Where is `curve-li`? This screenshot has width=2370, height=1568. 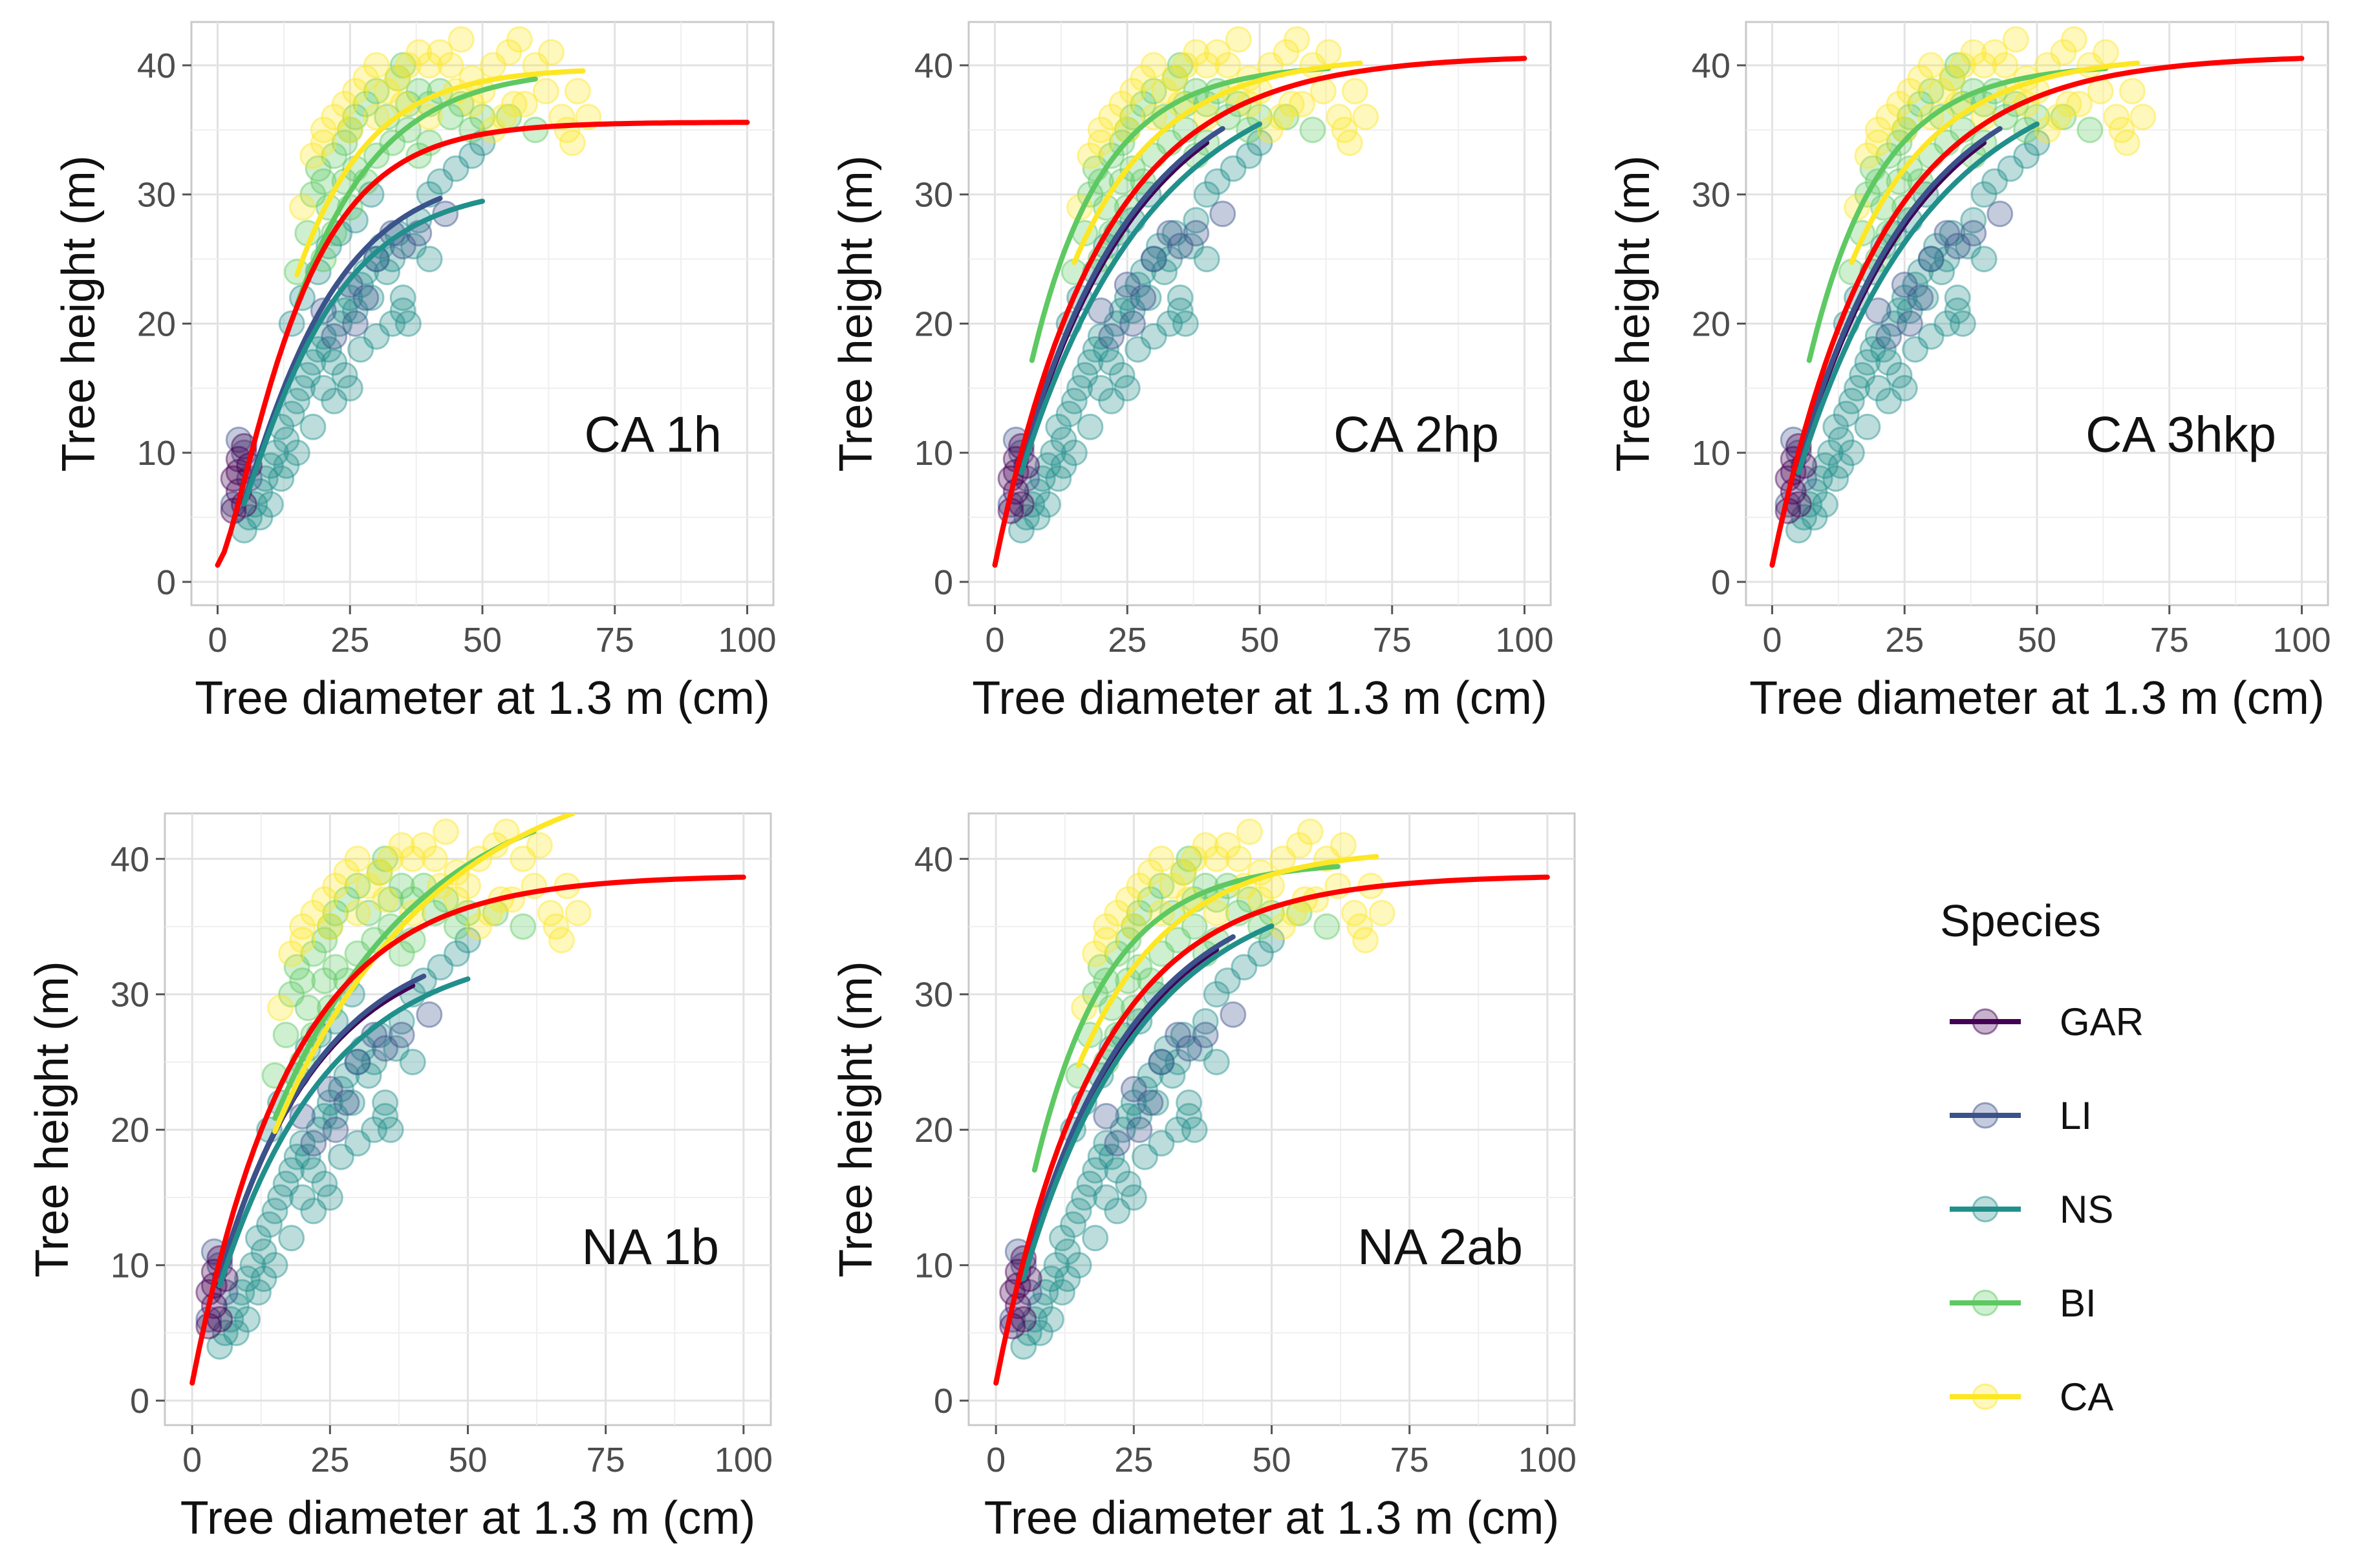
curve-li is located at coordinates (1122, 295).